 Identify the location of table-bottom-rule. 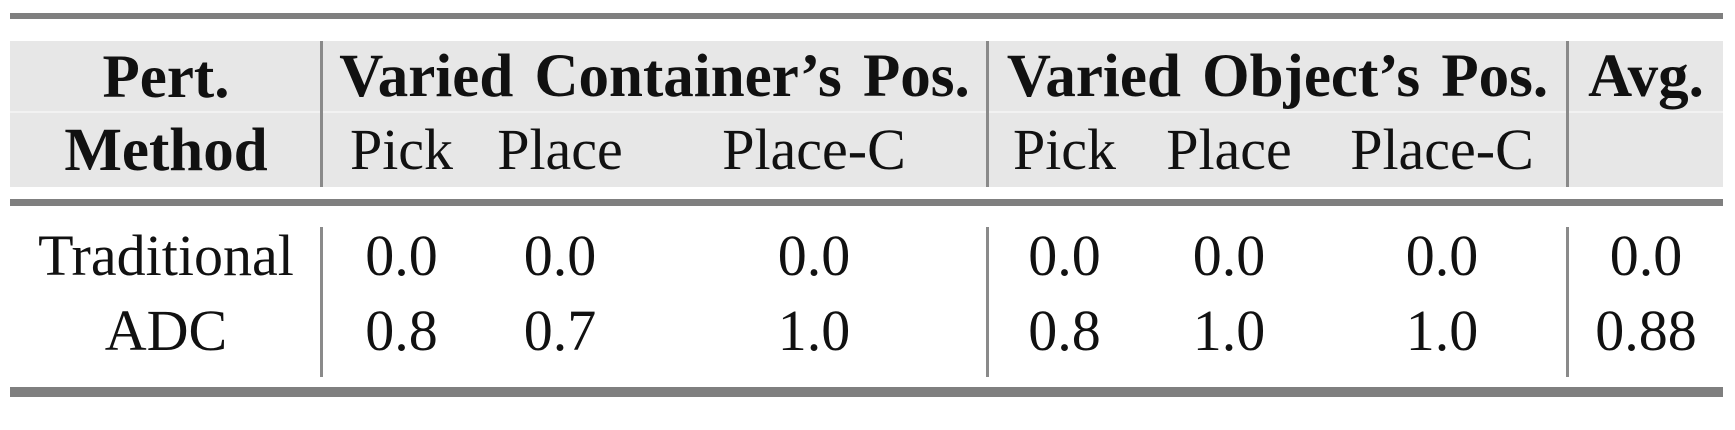
(866, 392).